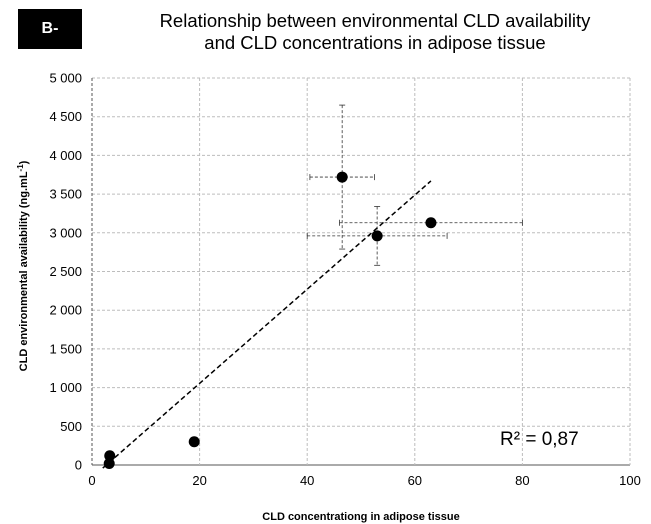  I want to click on y-axis-label-superscript: -1, so click(20, 168).